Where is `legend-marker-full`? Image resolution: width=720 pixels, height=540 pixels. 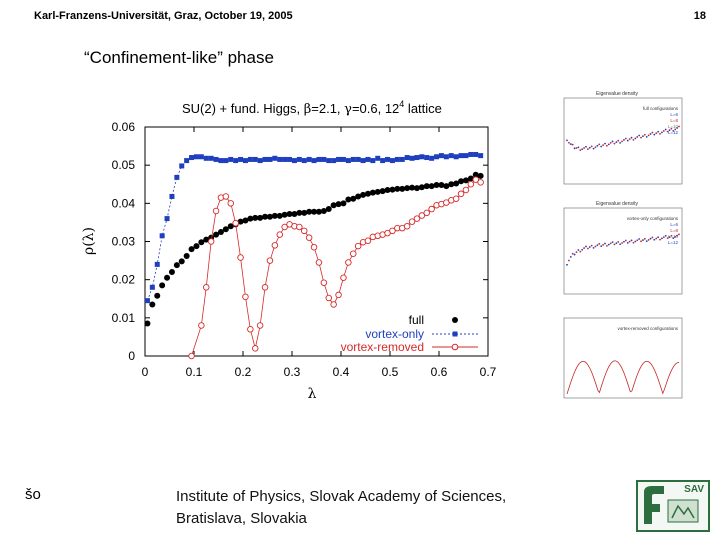
legend-marker-full is located at coordinates (455, 320).